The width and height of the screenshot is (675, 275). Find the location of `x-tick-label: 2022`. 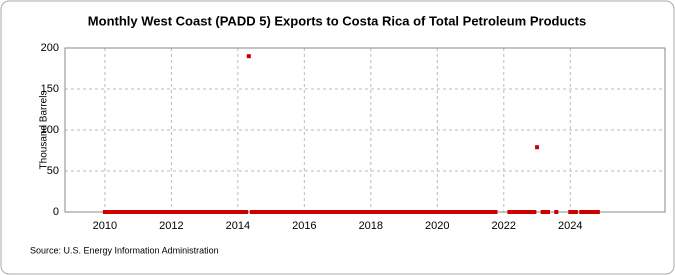

x-tick-label: 2022 is located at coordinates (504, 226).